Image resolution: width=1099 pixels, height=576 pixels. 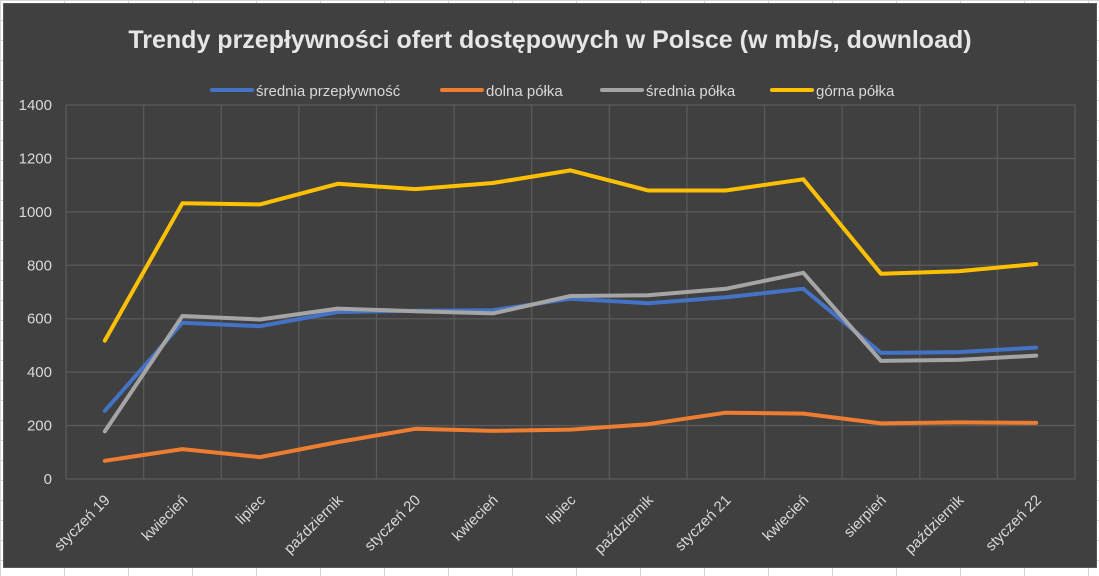 I want to click on y-tick-label: 0, so click(x=48, y=479).